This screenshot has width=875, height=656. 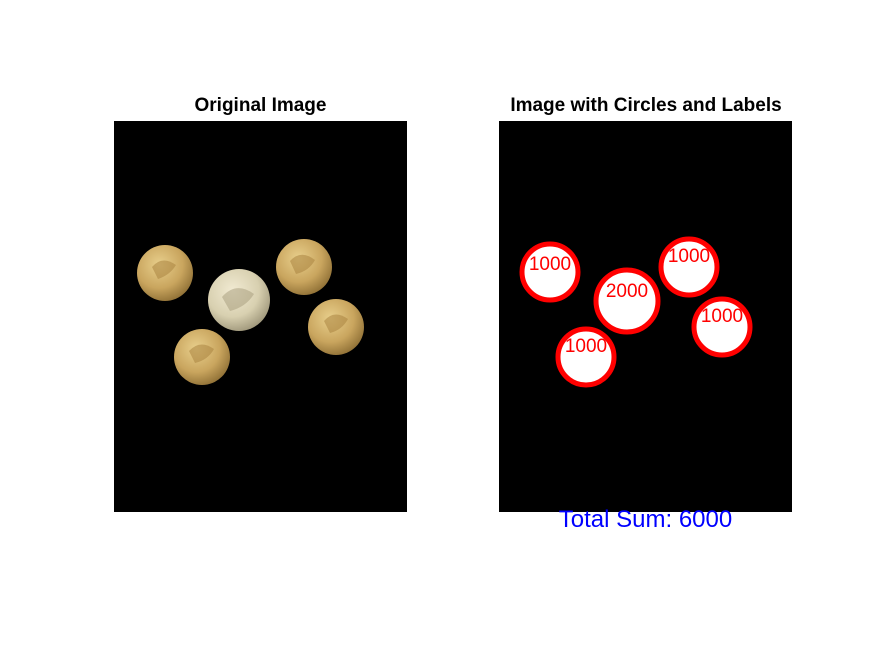 What do you see at coordinates (646, 105) in the screenshot?
I see `annotated-image-title: Image with Circles and Labels` at bounding box center [646, 105].